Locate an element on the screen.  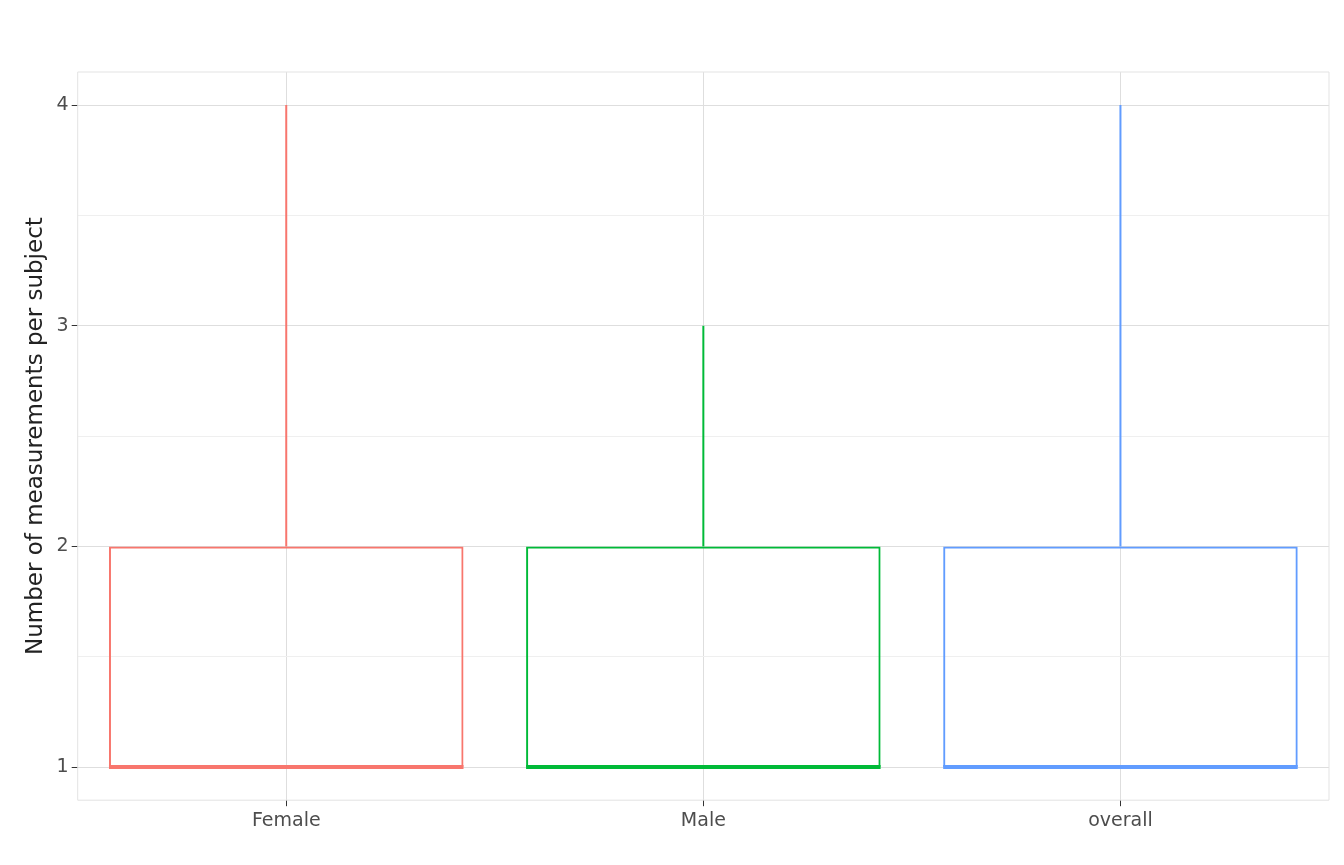
y-axis-title: Number of measurements per subject is located at coordinates (33, 436).